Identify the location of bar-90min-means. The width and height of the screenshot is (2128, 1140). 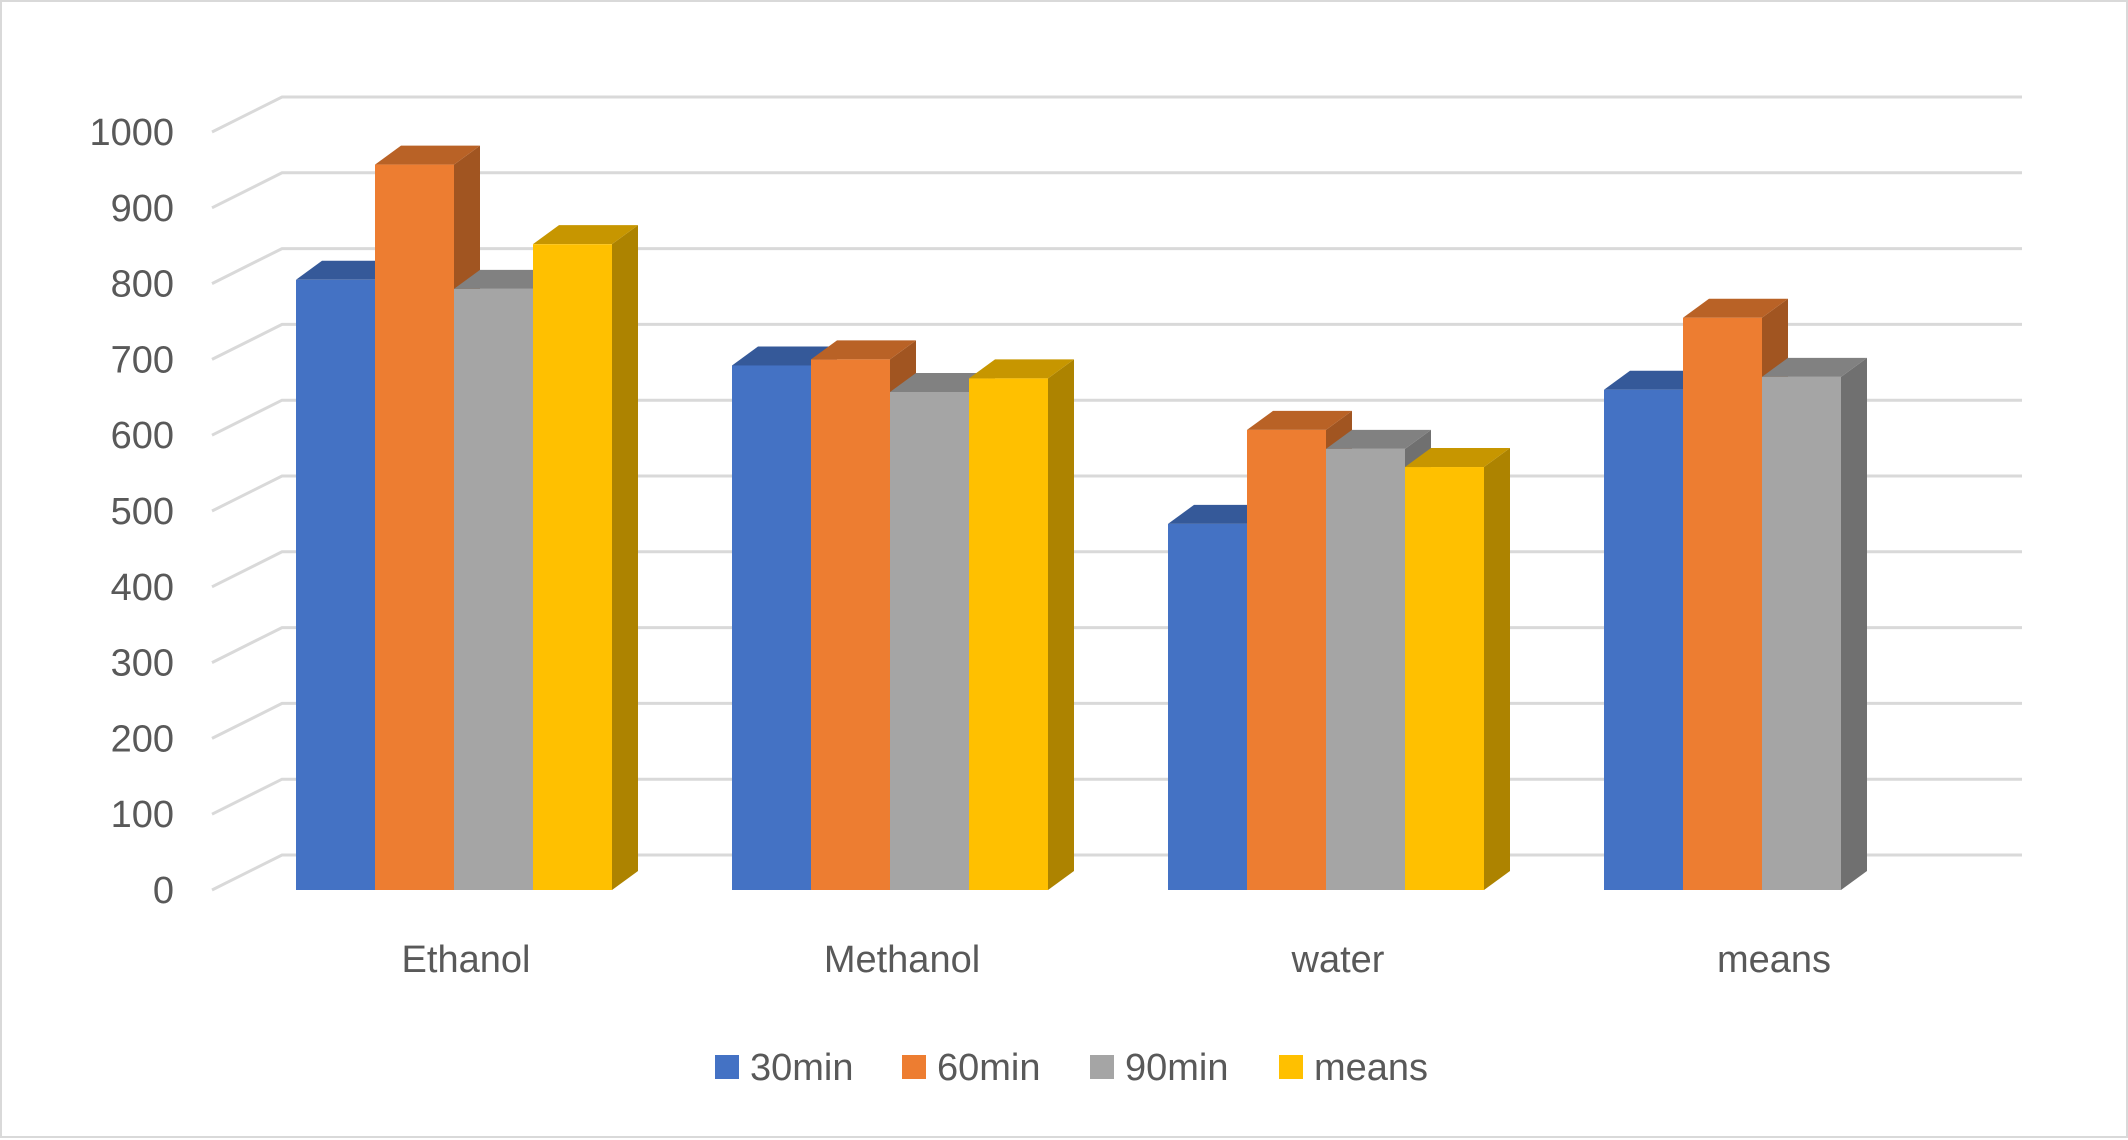
(1814, 624).